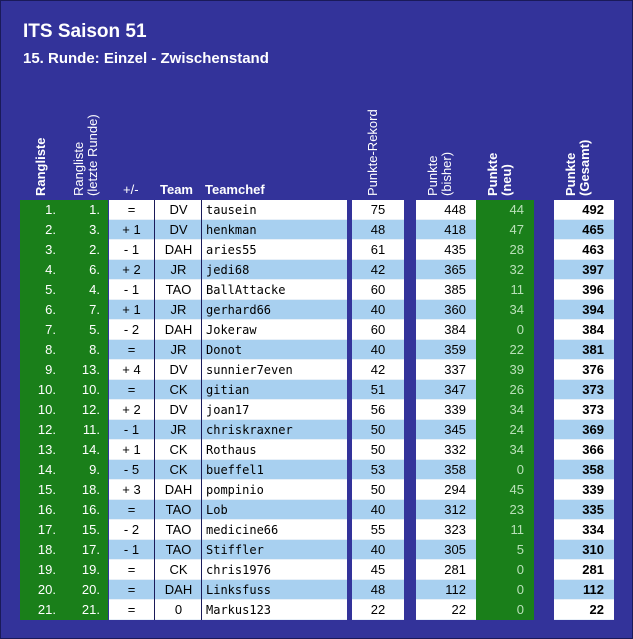 The image size is (633, 639). I want to click on last-rank-cell: 10., so click(86, 390).